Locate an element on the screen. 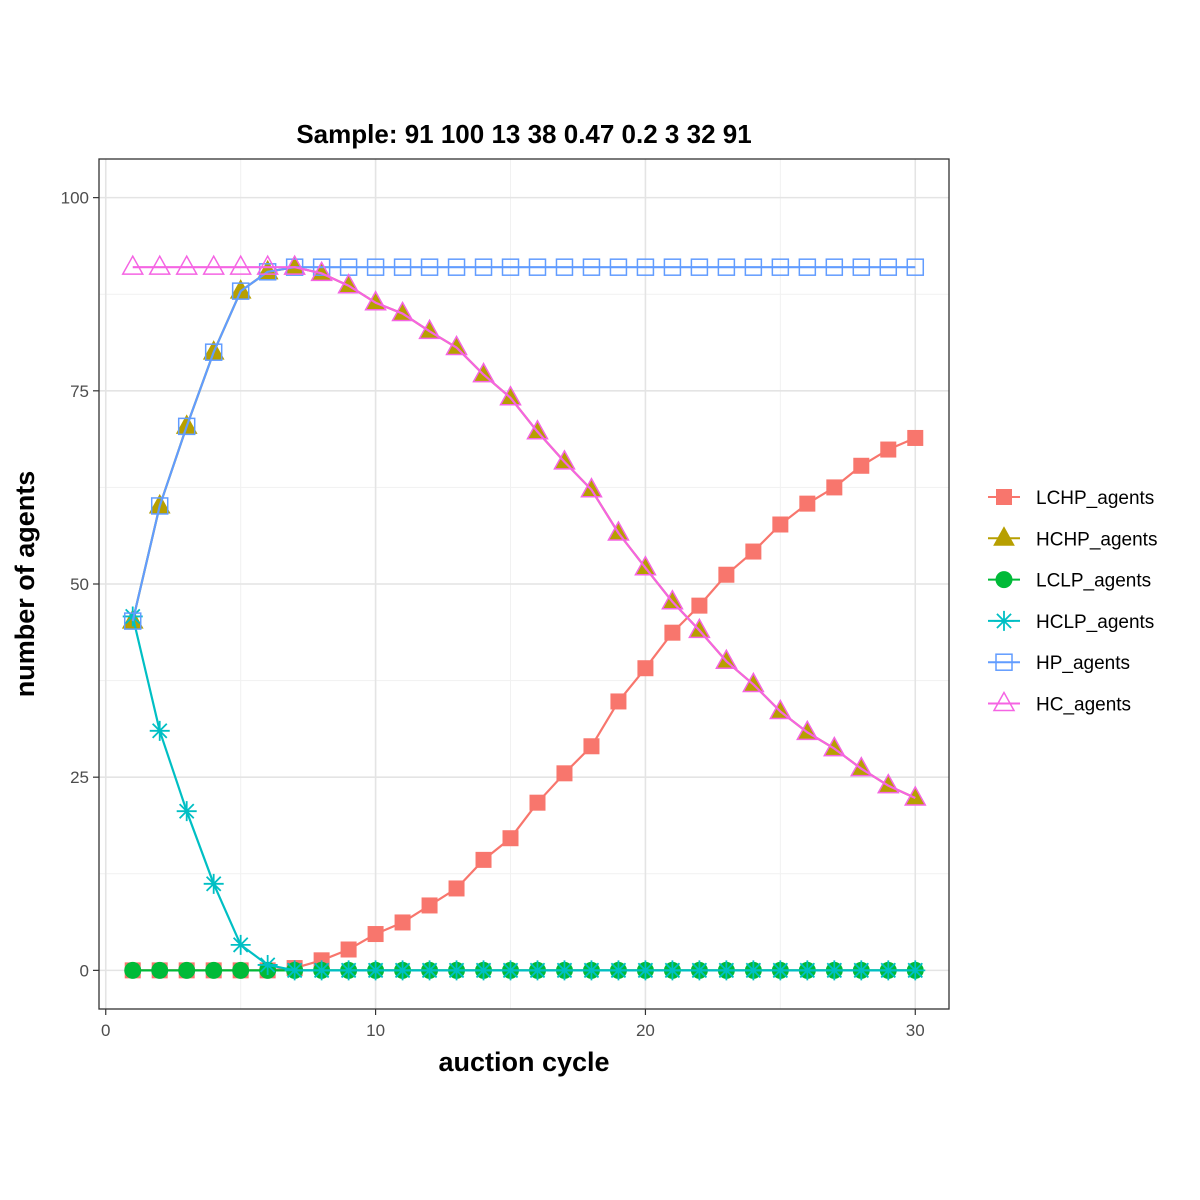 Image resolution: width=1200 pixels, height=1200 pixels. chart-title: Sample: 91 100 13 38 0.47 0.2 3 32 91 is located at coordinates (523, 134).